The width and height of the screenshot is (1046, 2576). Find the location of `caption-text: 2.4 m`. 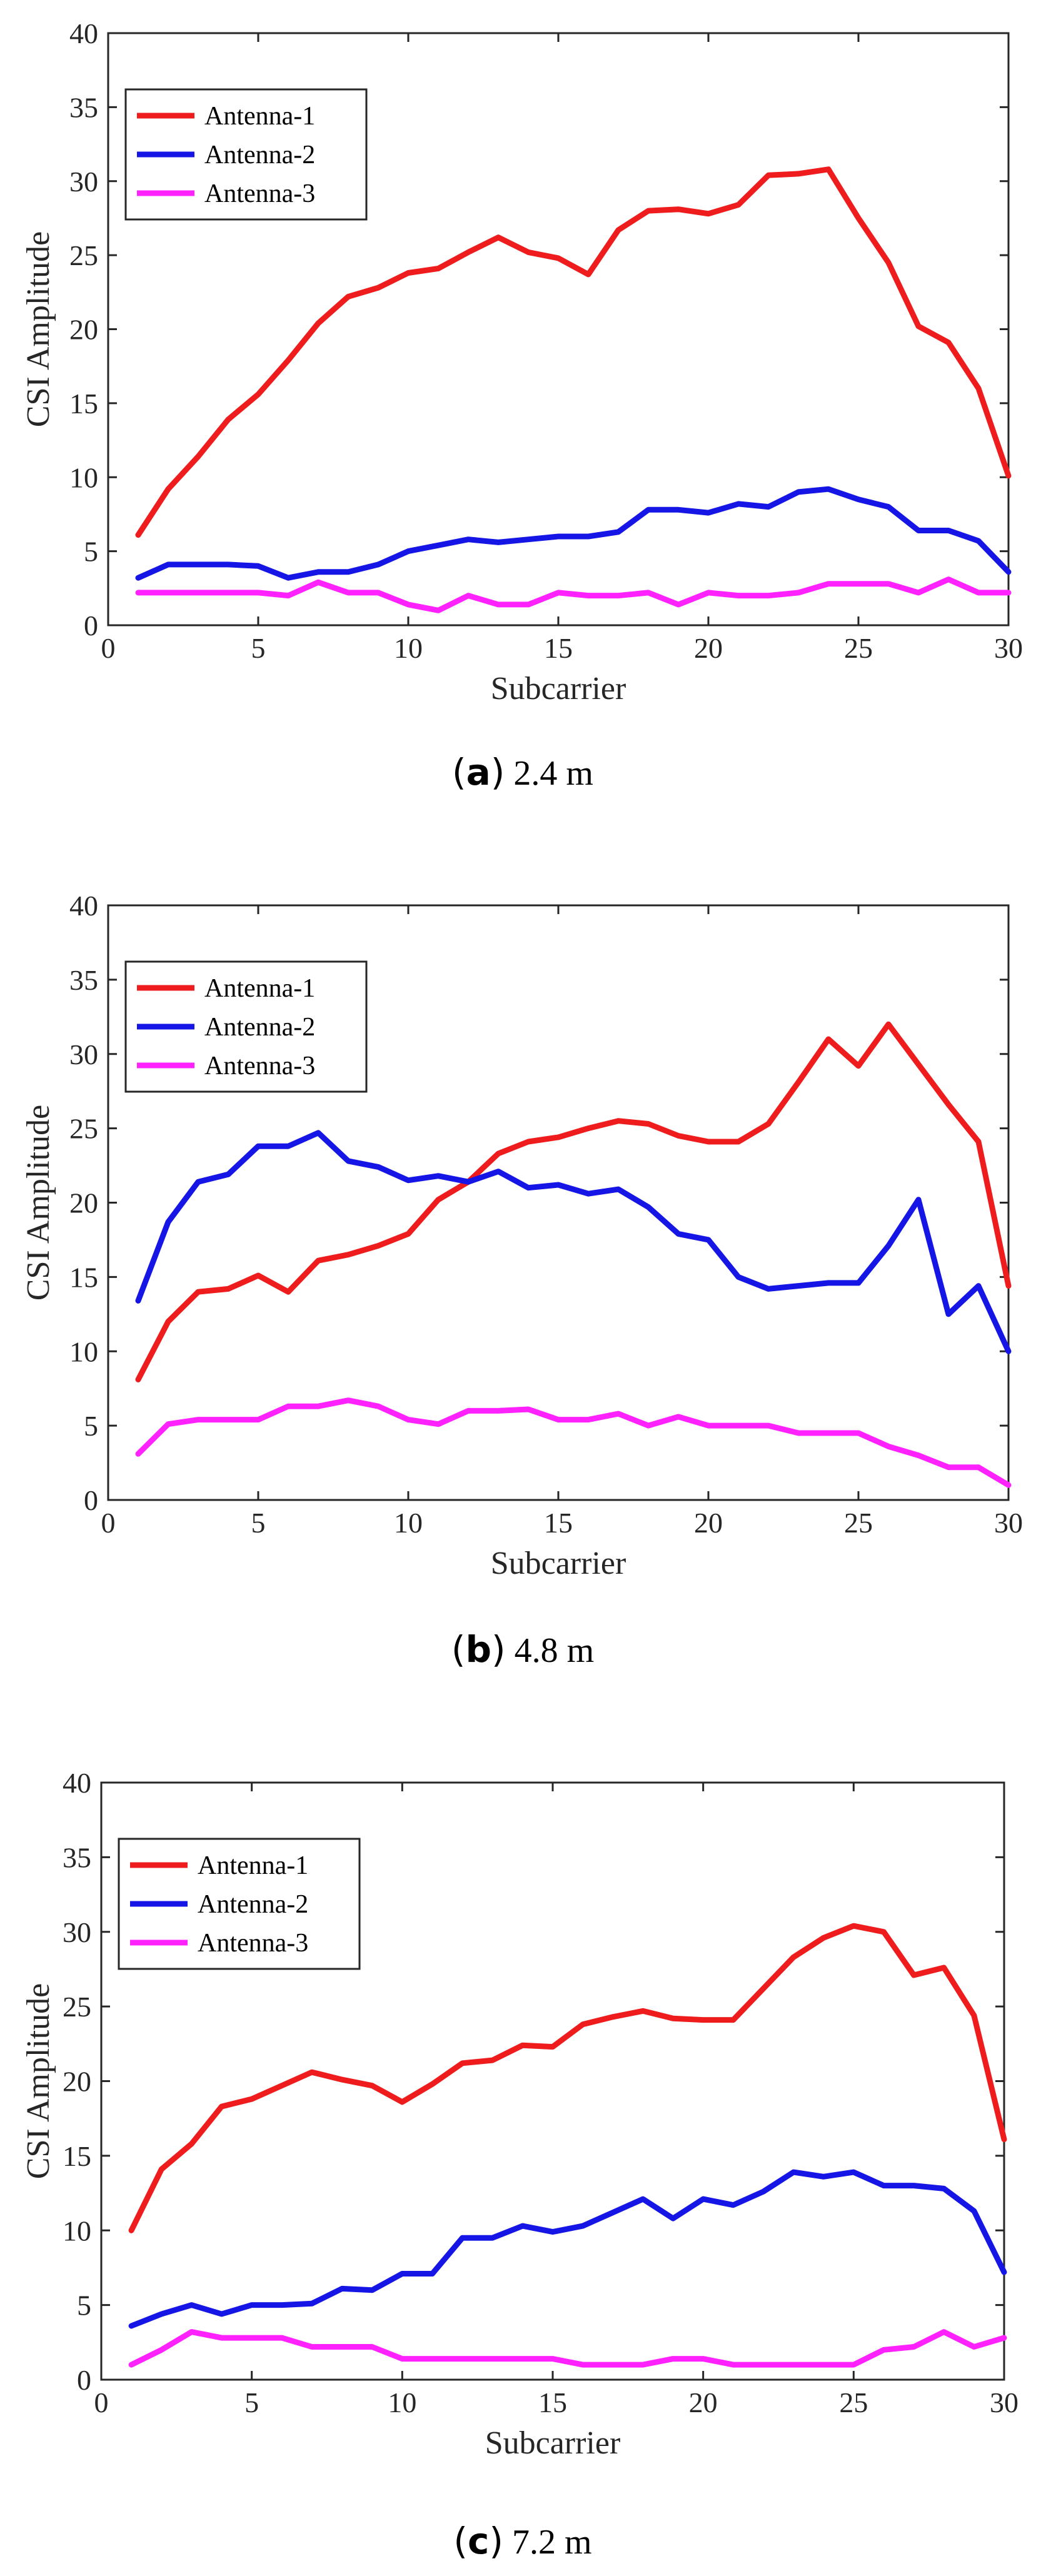

caption-text: 2.4 m is located at coordinates (549, 773).